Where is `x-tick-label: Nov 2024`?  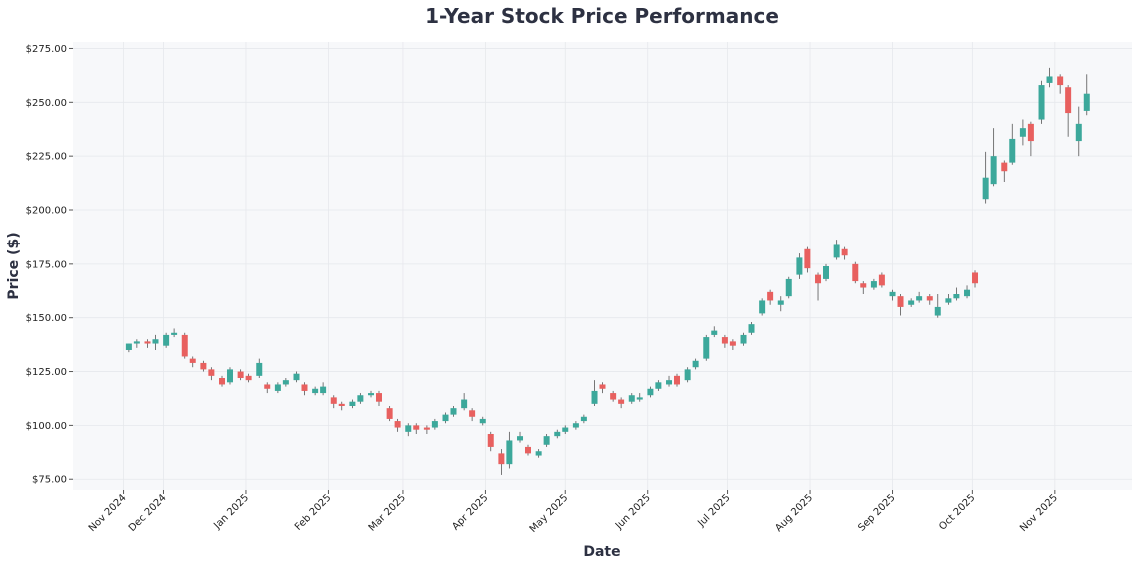
x-tick-label: Nov 2024 is located at coordinates (108, 513).